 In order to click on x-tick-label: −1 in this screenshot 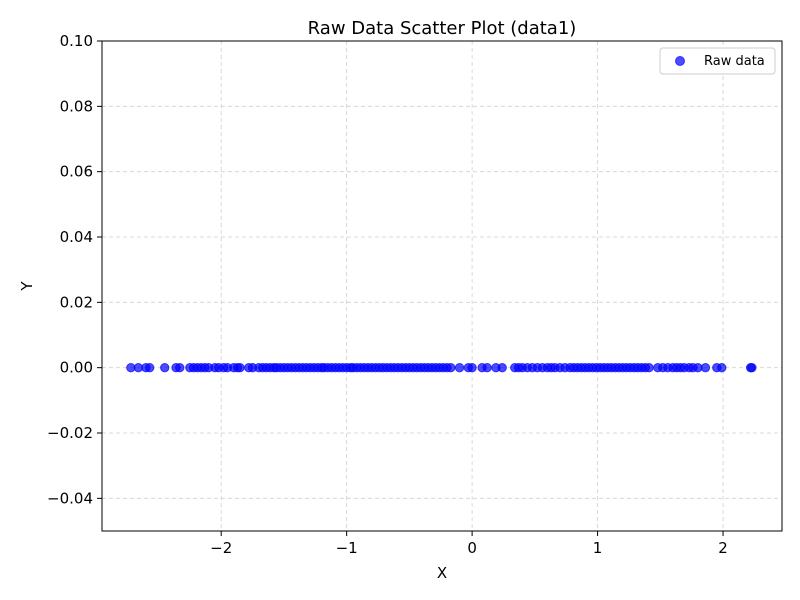, I will do `click(347, 548)`.